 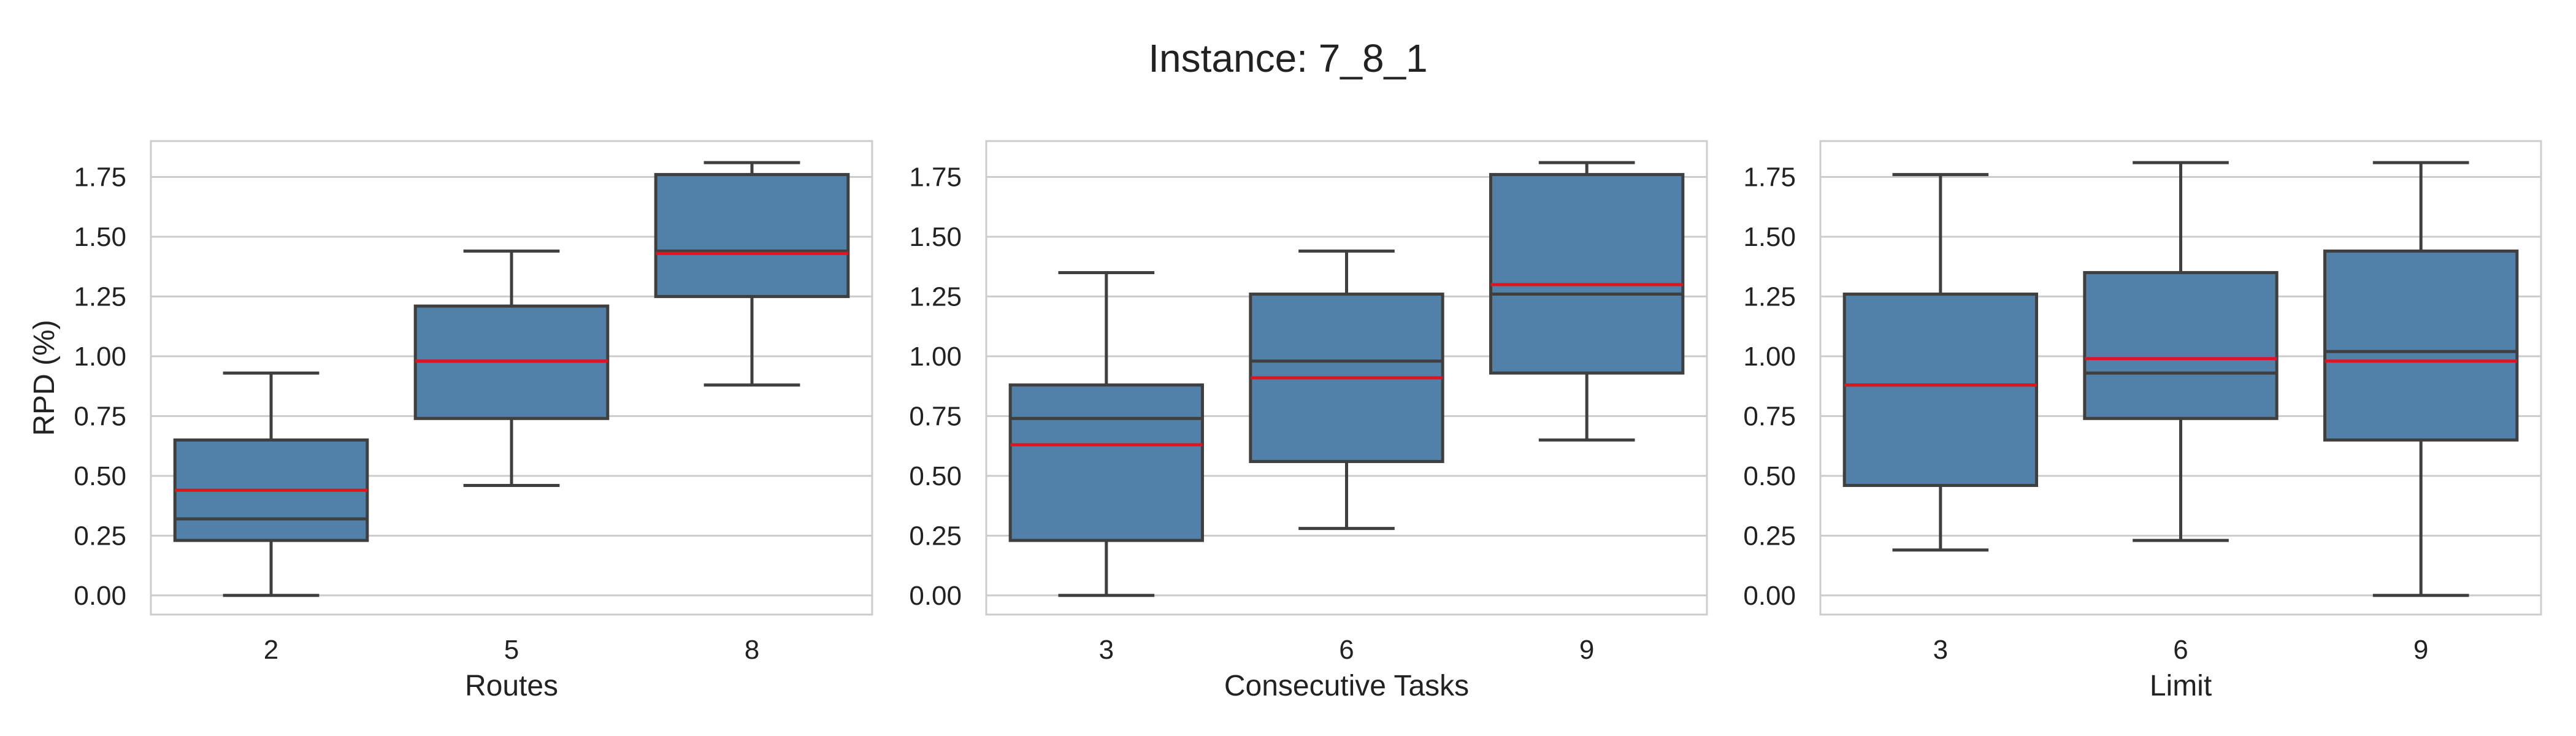 I want to click on x-axis-label: Routes, so click(x=511, y=686).